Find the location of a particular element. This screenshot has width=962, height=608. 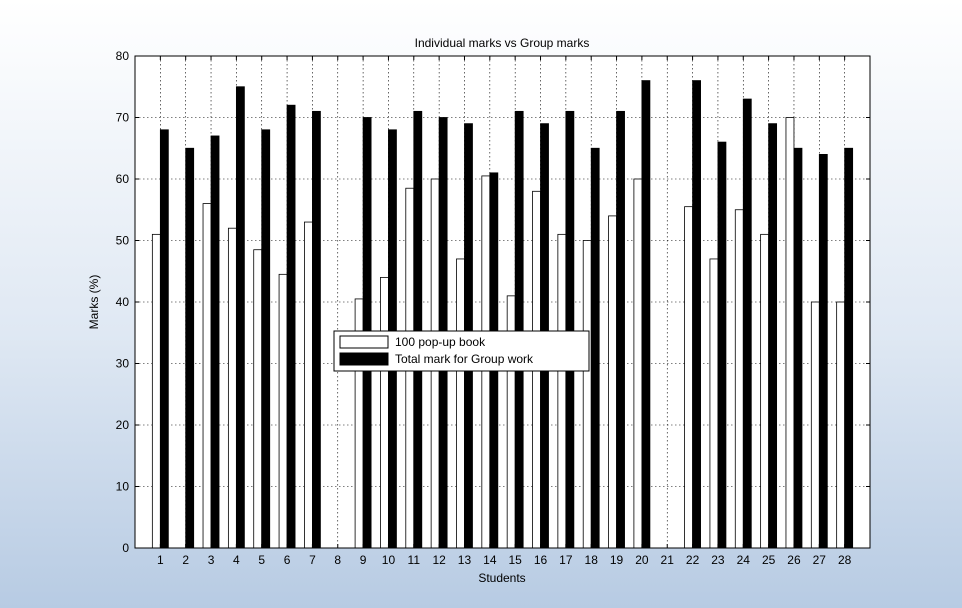

x-tick-label: 4 is located at coordinates (236, 560).